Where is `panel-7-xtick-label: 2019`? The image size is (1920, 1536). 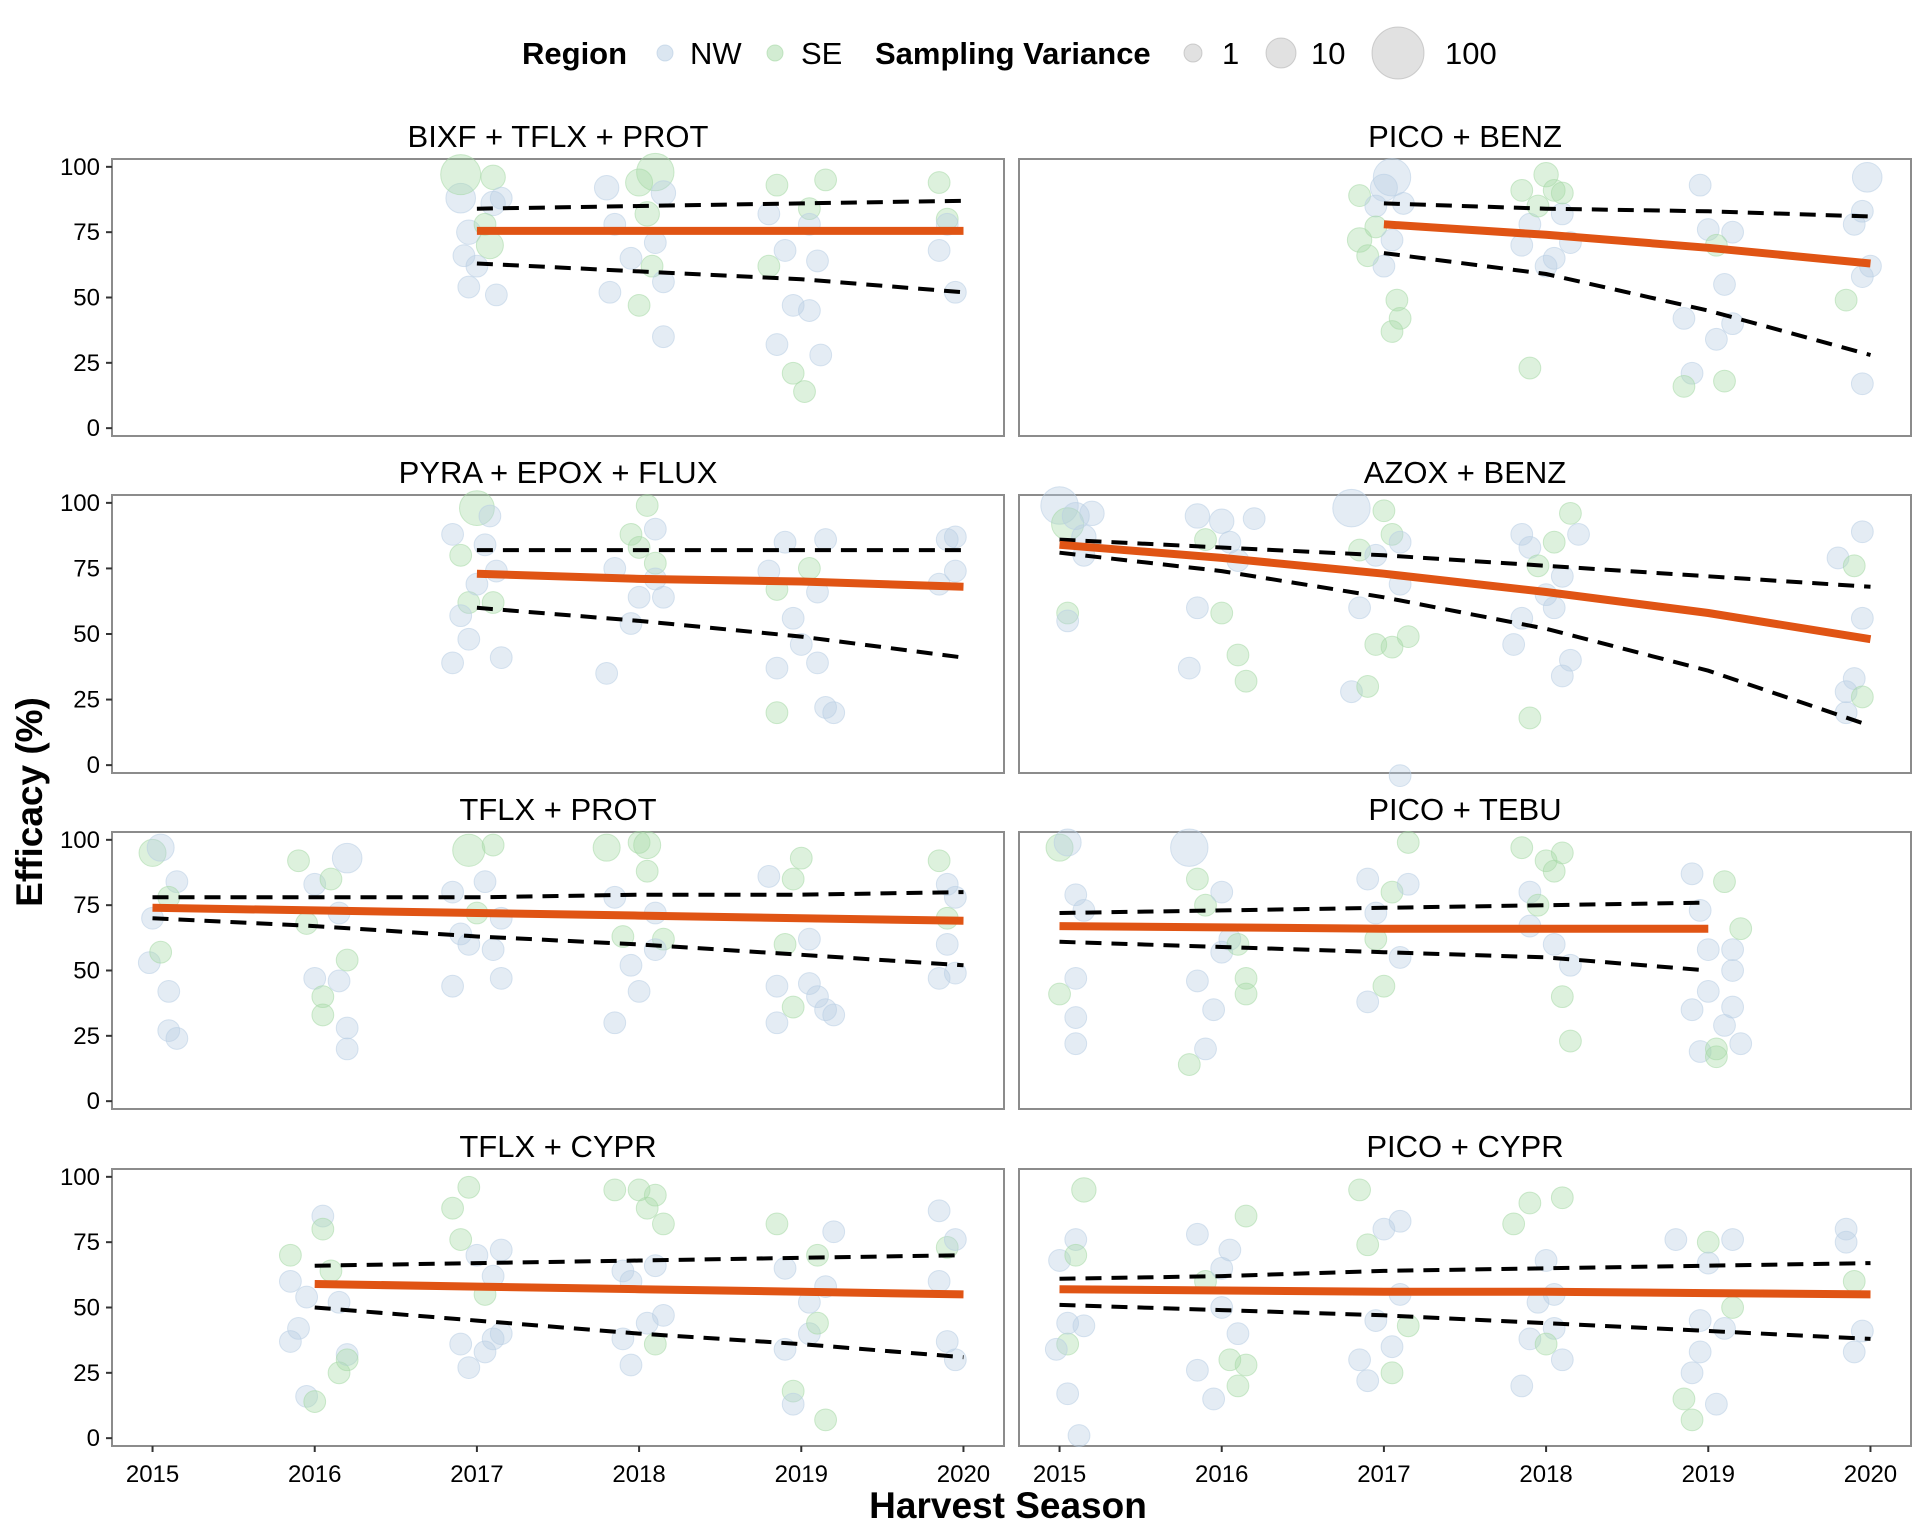 panel-7-xtick-label: 2019 is located at coordinates (801, 1474).